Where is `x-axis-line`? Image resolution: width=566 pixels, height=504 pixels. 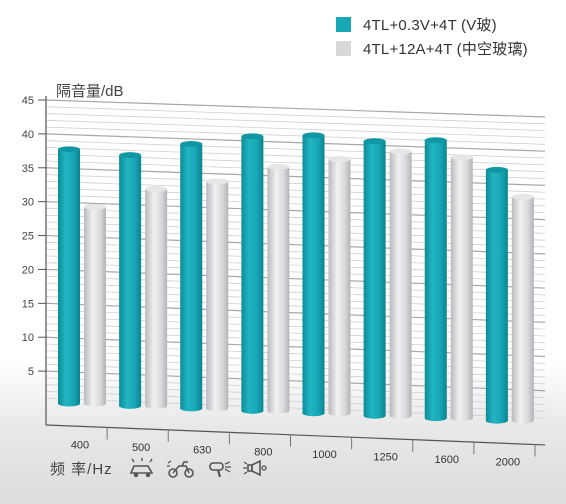 x-axis-line is located at coordinates (295, 435).